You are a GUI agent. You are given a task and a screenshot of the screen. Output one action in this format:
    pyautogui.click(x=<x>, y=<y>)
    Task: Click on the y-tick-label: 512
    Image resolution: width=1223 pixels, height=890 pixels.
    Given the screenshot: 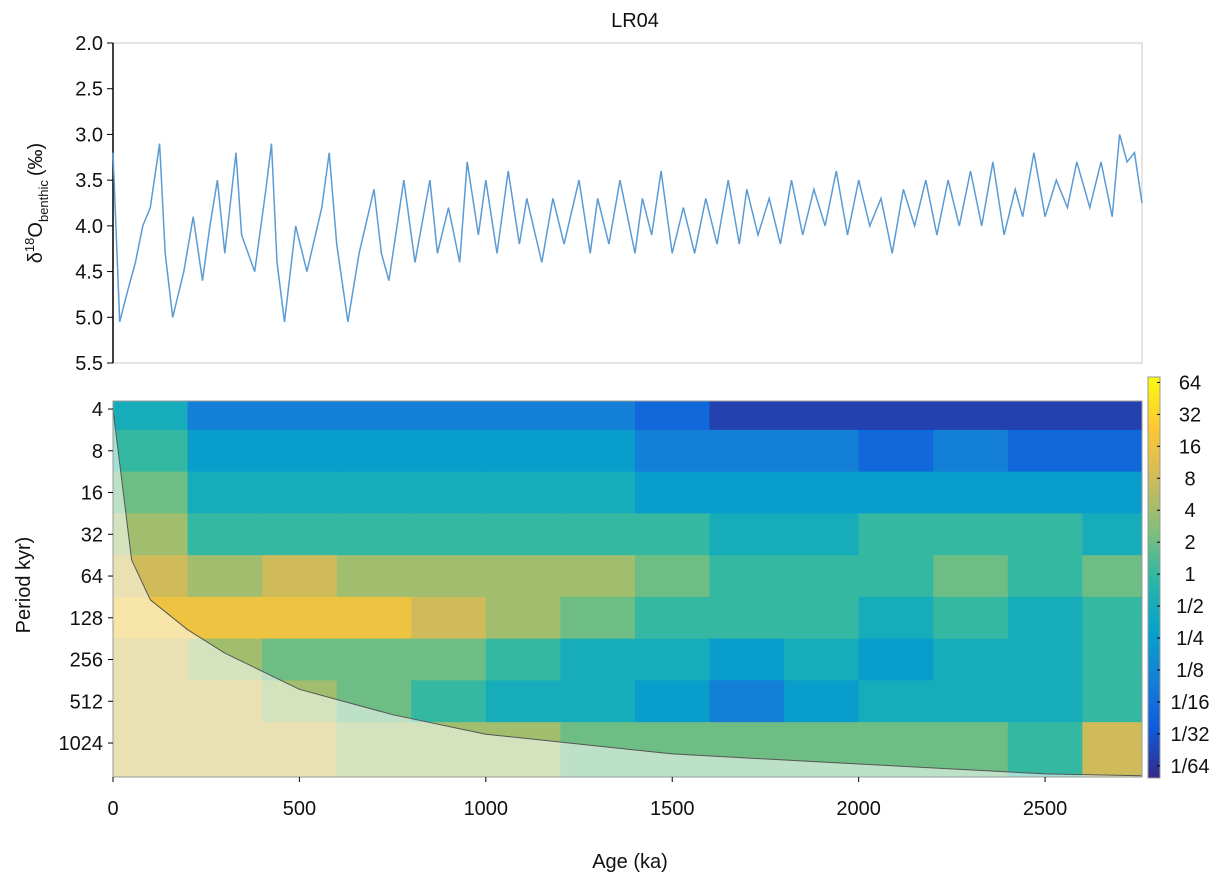 What is the action you would take?
    pyautogui.click(x=86, y=702)
    